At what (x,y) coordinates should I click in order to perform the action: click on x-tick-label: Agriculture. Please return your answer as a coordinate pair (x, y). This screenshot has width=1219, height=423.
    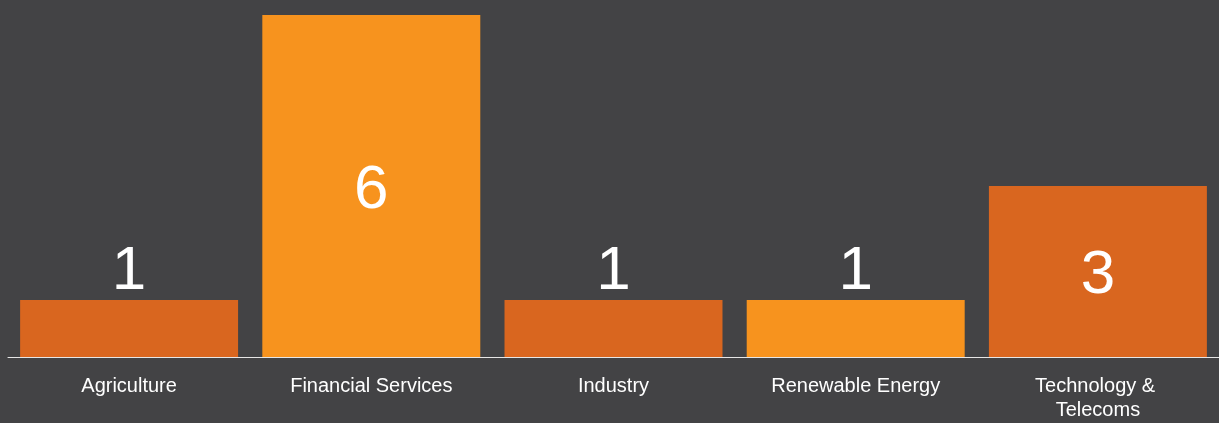
    Looking at the image, I should click on (129, 385).